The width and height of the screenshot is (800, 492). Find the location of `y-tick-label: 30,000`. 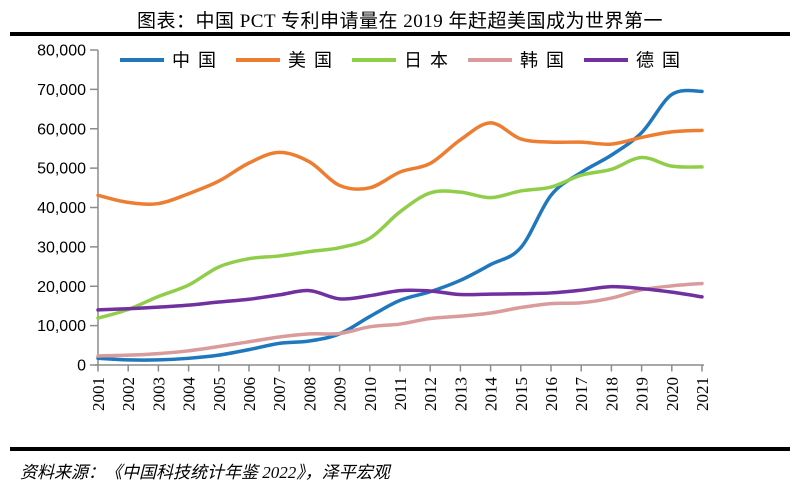

y-tick-label: 30,000 is located at coordinates (61, 247).